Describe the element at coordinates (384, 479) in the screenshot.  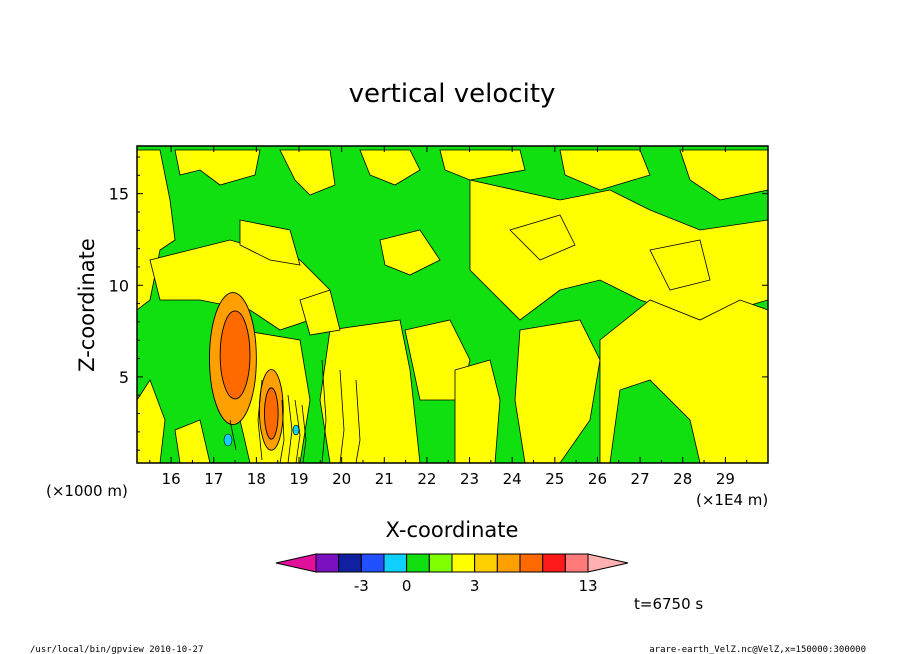
I see `x-tick-label: 21` at that location.